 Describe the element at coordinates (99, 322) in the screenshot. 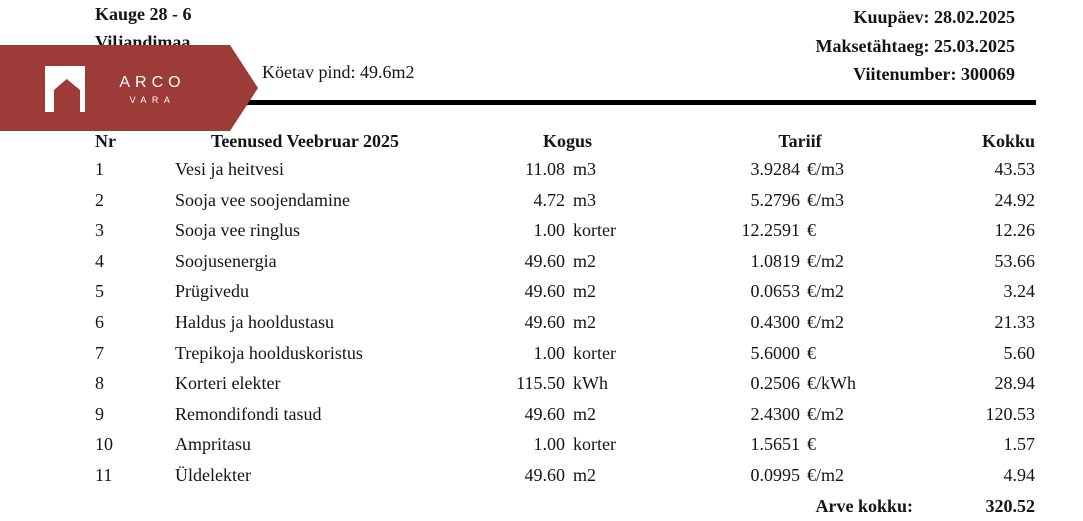

I see `row-number: 6` at that location.